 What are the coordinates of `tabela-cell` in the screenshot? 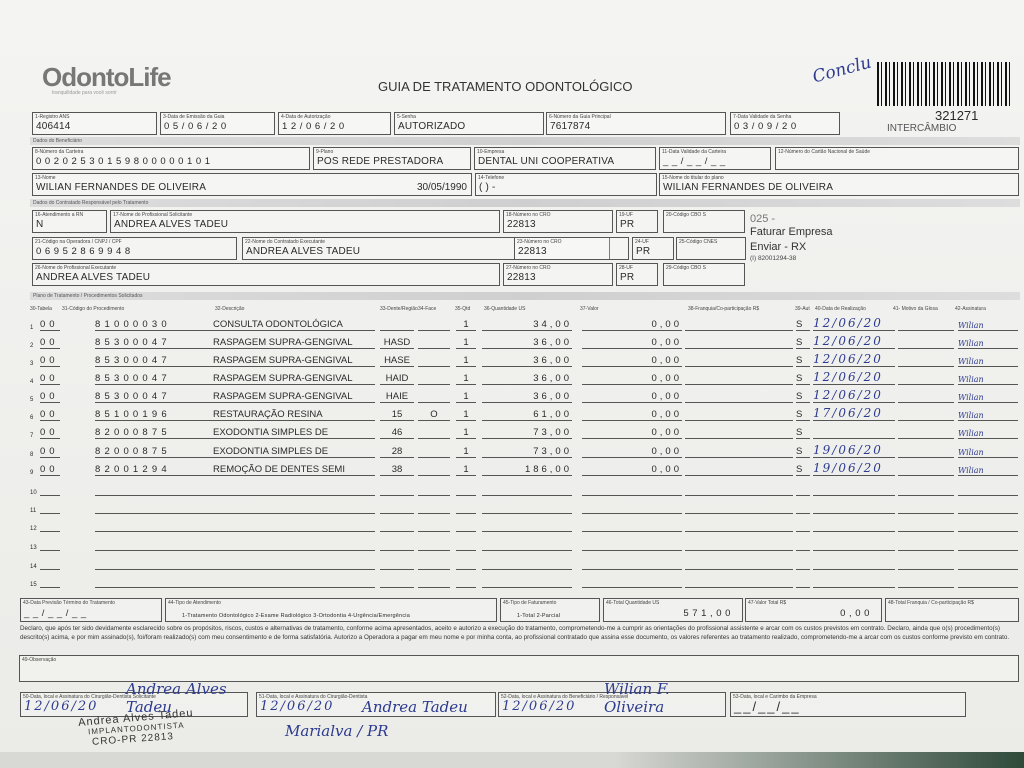 It's located at (50, 490).